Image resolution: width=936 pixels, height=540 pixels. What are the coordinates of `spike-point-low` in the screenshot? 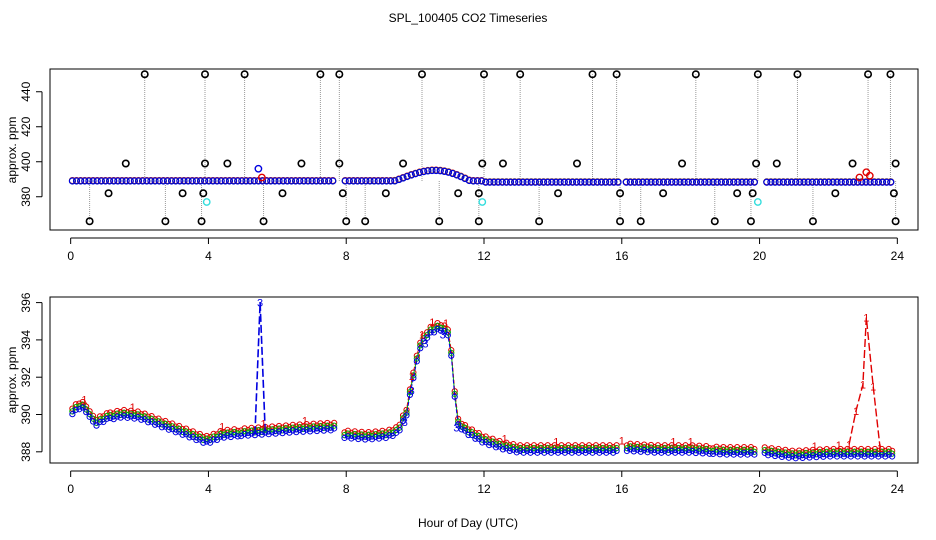 It's located at (750, 221).